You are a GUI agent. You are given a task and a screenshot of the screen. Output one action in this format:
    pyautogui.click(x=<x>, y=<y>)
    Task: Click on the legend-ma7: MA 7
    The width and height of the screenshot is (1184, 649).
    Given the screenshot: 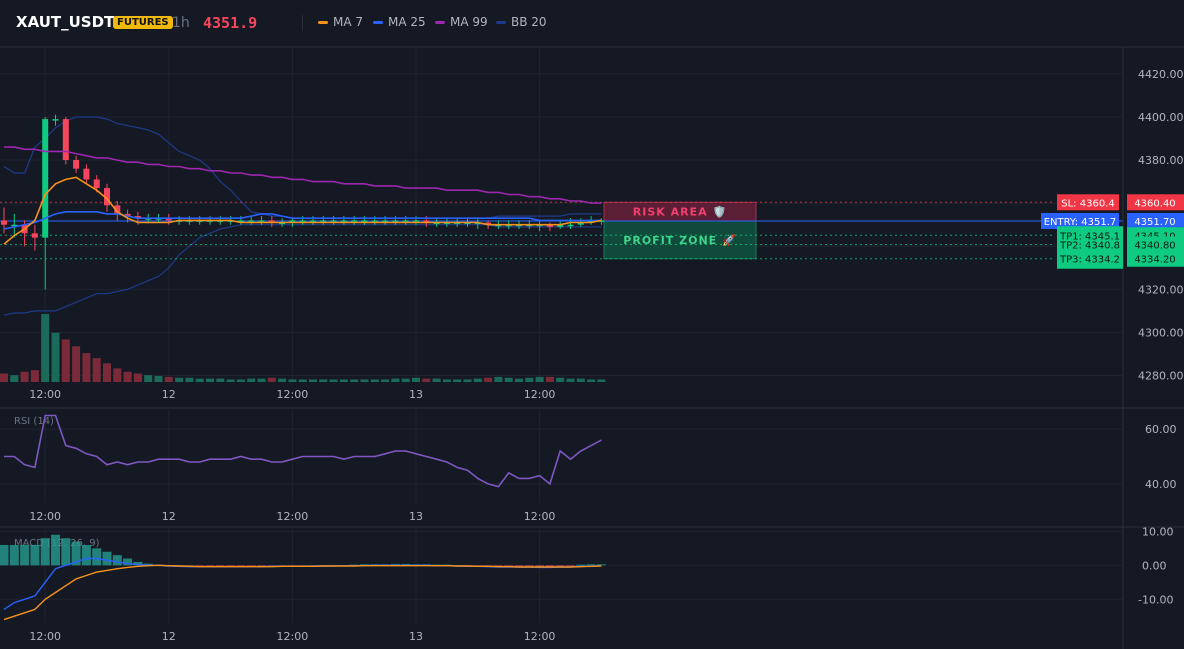 What is the action you would take?
    pyautogui.click(x=340, y=22)
    